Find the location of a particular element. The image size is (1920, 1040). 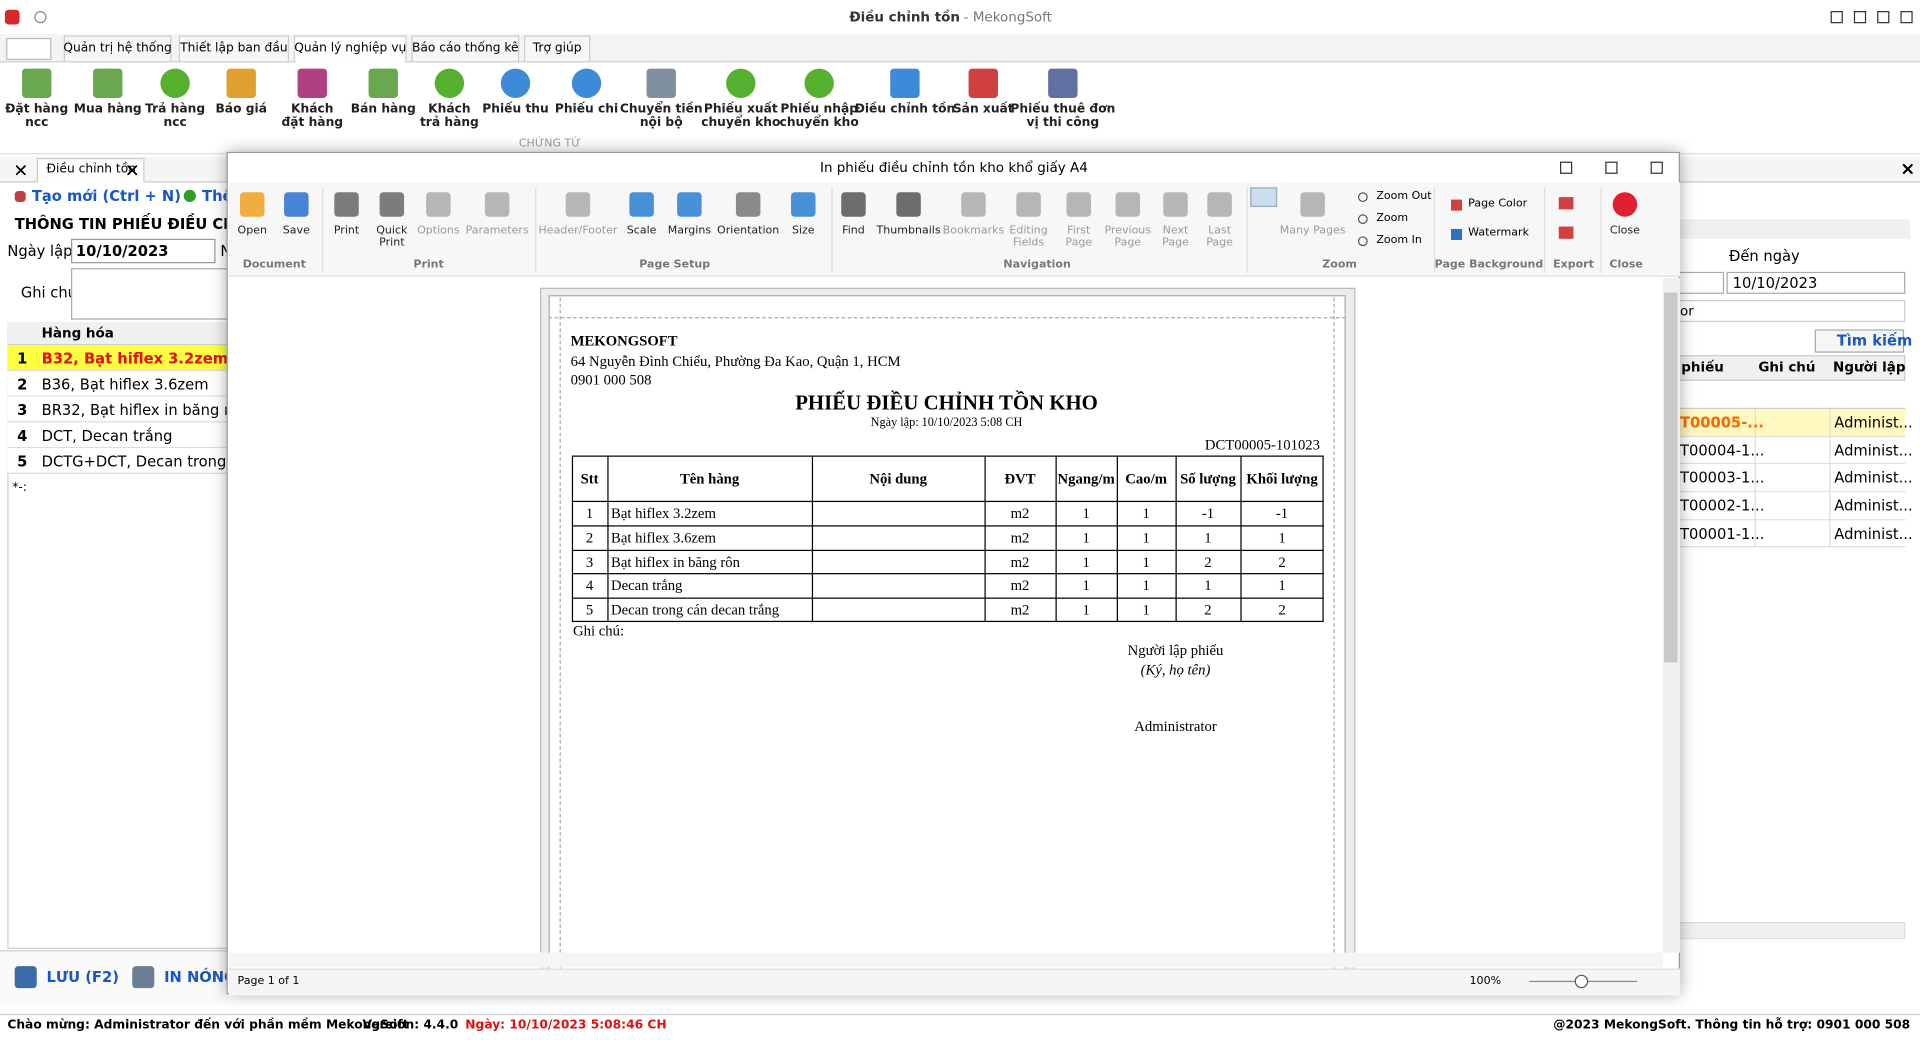

toolbar-group-label: Navigation is located at coordinates (1037, 265).